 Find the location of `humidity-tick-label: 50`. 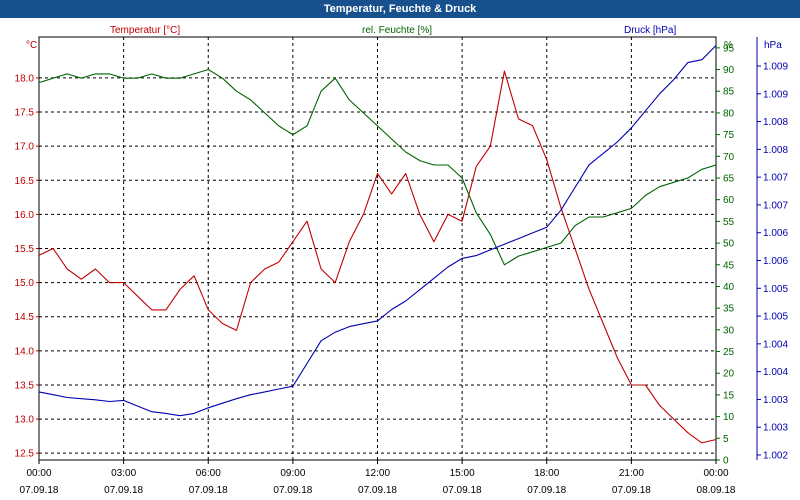

humidity-tick-label: 50 is located at coordinates (729, 244).